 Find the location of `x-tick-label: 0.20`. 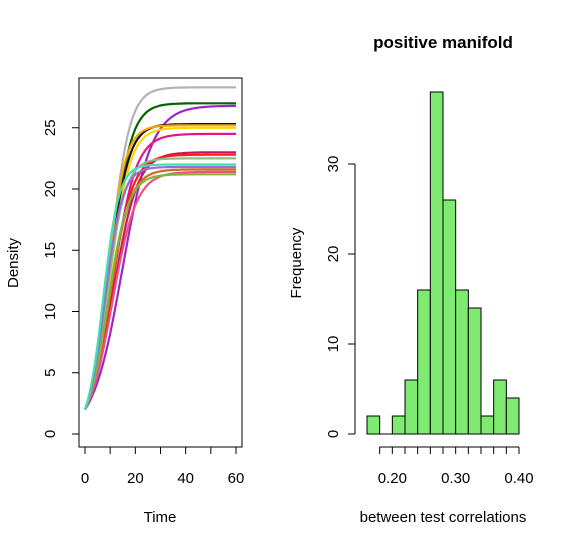

x-tick-label: 0.20 is located at coordinates (392, 478).